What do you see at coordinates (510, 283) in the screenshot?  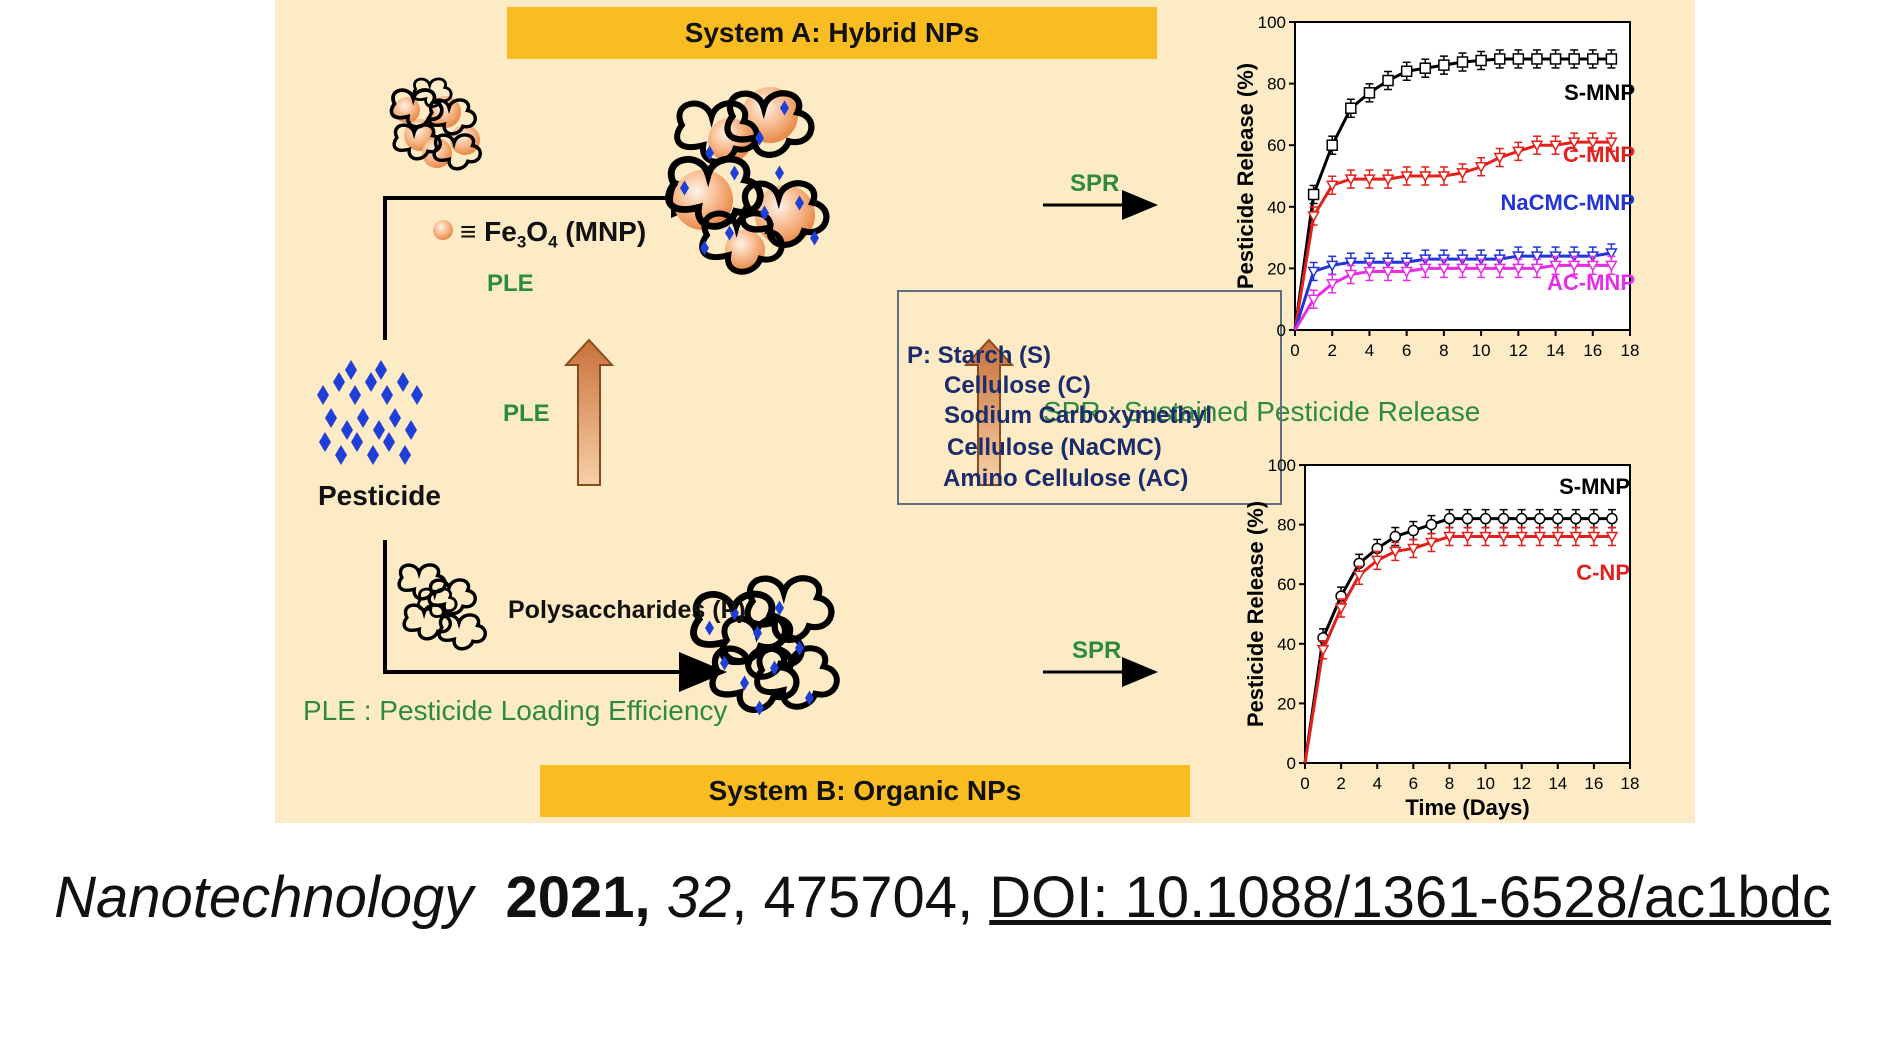 I see `ple-label-top: PLE` at bounding box center [510, 283].